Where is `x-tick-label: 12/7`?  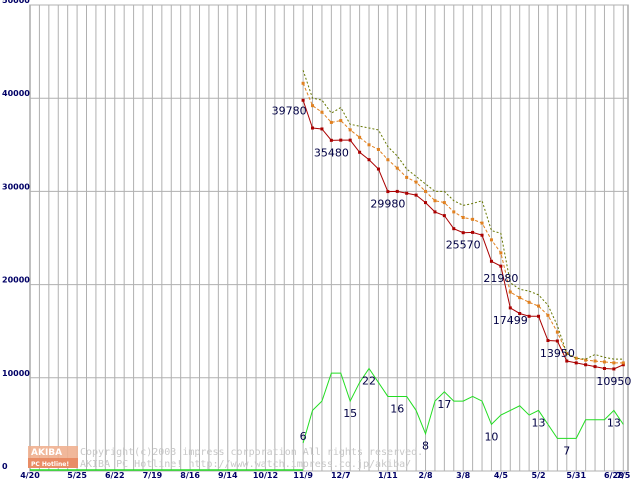 x-tick-label: 12/7 is located at coordinates (341, 475).